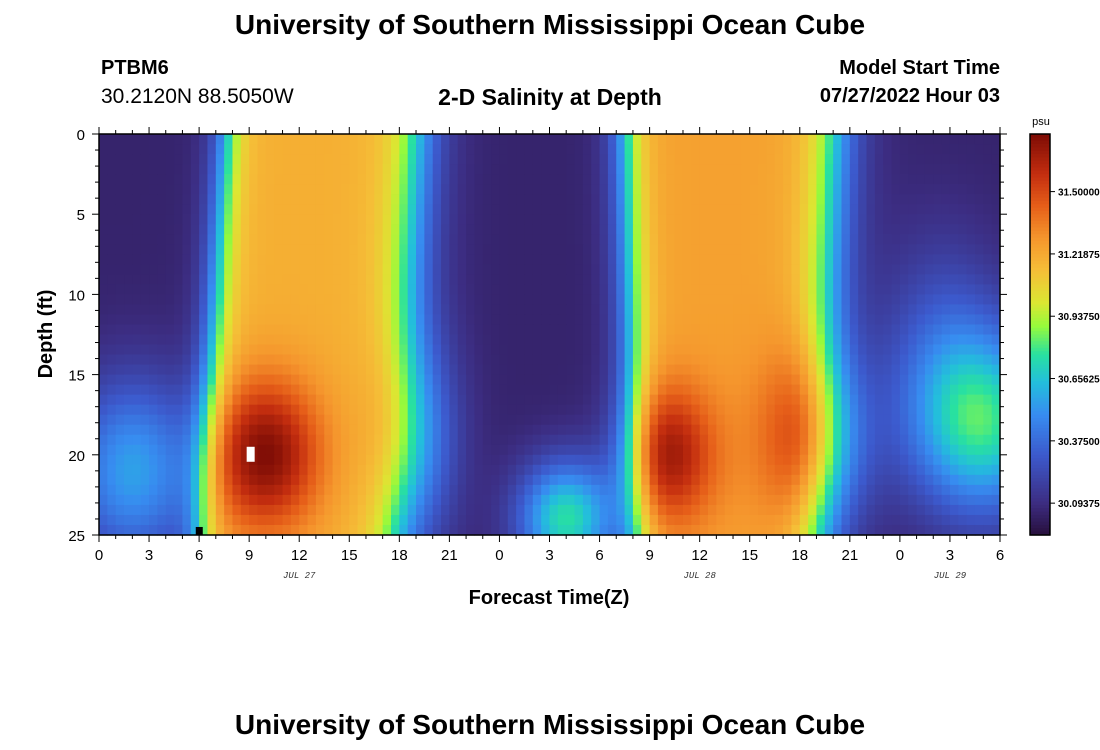  Describe the element at coordinates (799, 555) in the screenshot. I see `x-tick-label: 18` at that location.